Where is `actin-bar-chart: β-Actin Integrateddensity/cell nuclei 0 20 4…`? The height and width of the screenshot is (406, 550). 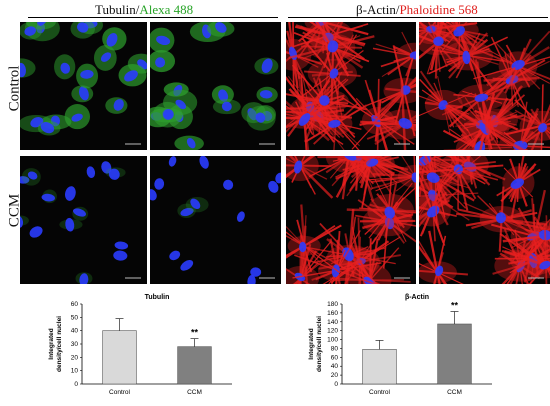
actin-bar-chart: β-Actin Integrateddensity/cell nuclei 0 20 4… is located at coordinates (410, 347).